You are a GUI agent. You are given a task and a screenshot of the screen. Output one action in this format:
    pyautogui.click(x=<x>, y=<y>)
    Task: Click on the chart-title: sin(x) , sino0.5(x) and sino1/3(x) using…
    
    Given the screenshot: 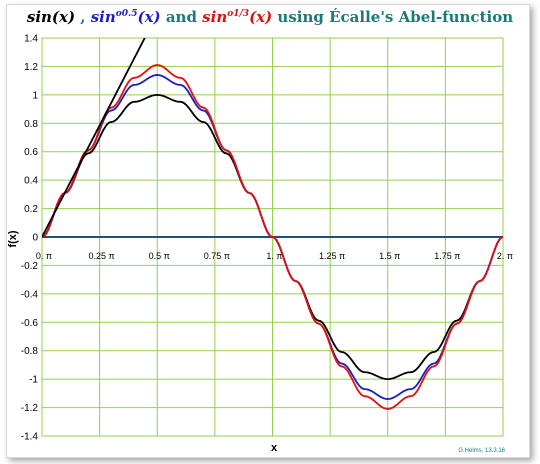 What is the action you would take?
    pyautogui.click(x=270, y=17)
    